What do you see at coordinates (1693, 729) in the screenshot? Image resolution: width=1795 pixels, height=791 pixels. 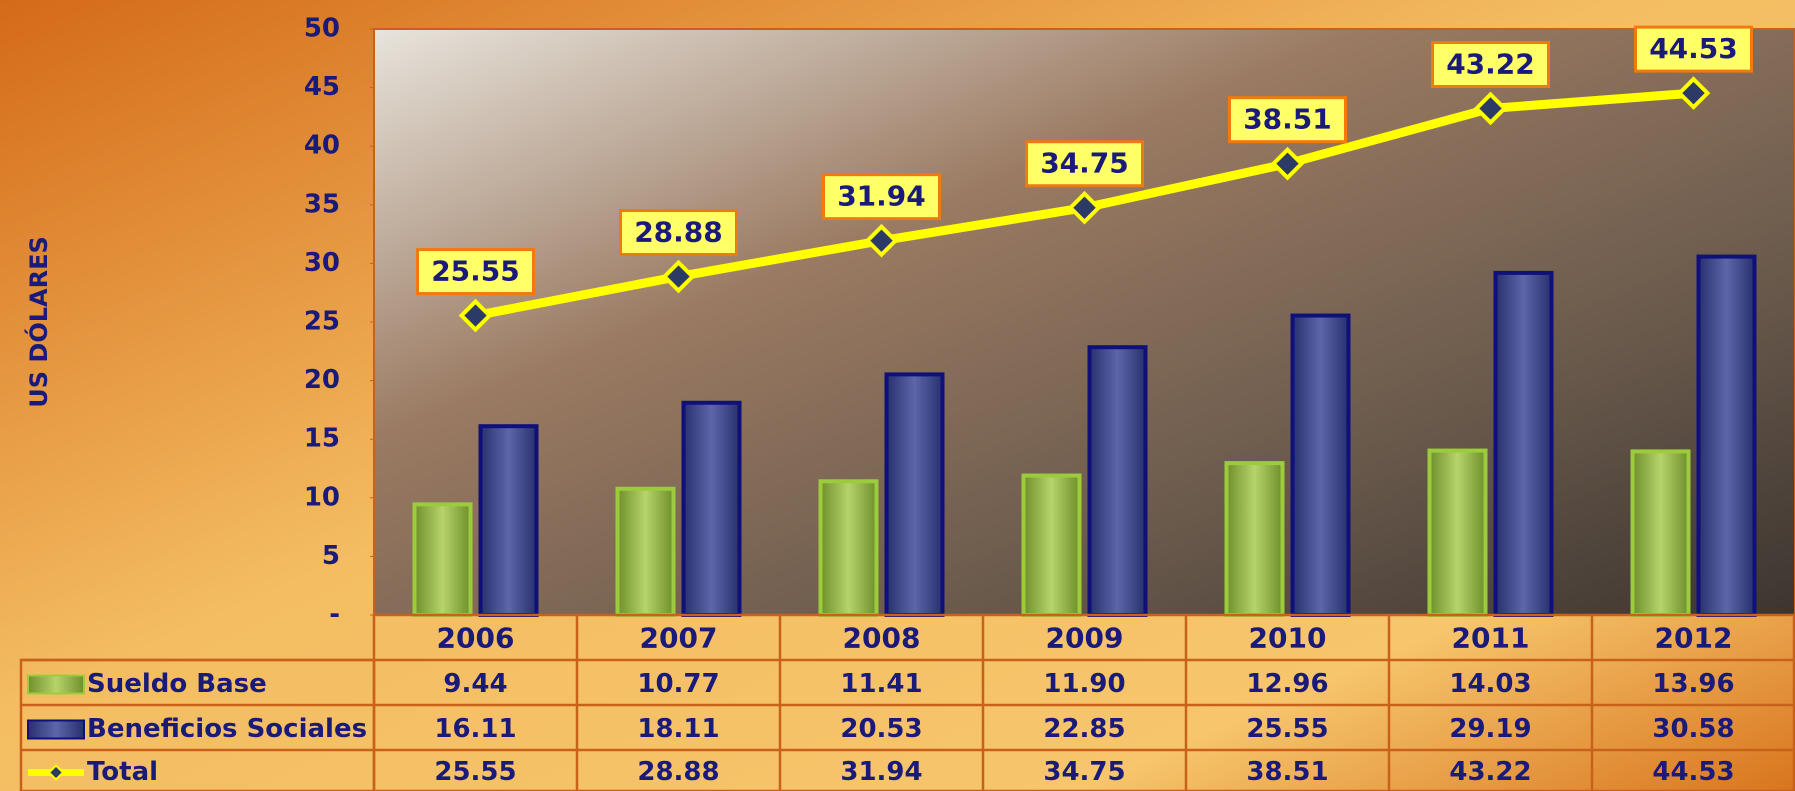 I see `table-cell: 30.58` at bounding box center [1693, 729].